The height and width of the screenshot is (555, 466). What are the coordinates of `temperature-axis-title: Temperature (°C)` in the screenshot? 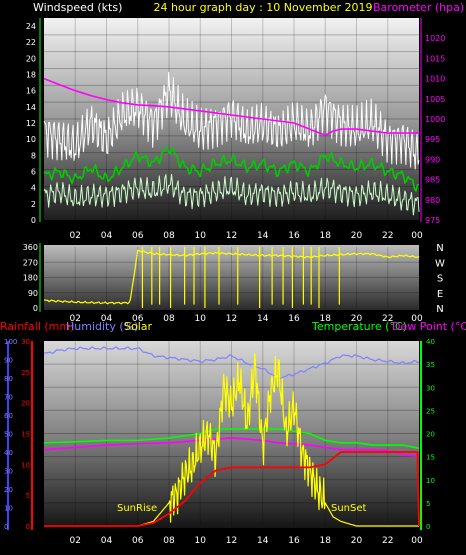 It's located at (359, 326).